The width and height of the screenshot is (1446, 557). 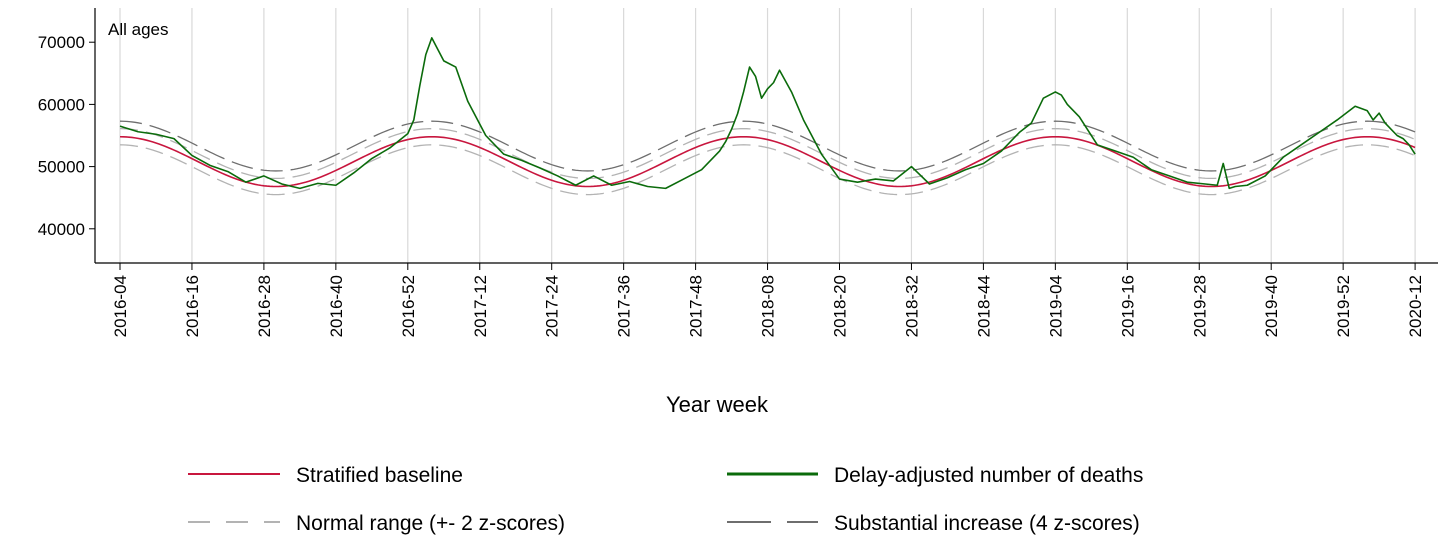 I want to click on legend-label-deaths: Delay-adjusted number of deaths, so click(x=988, y=475).